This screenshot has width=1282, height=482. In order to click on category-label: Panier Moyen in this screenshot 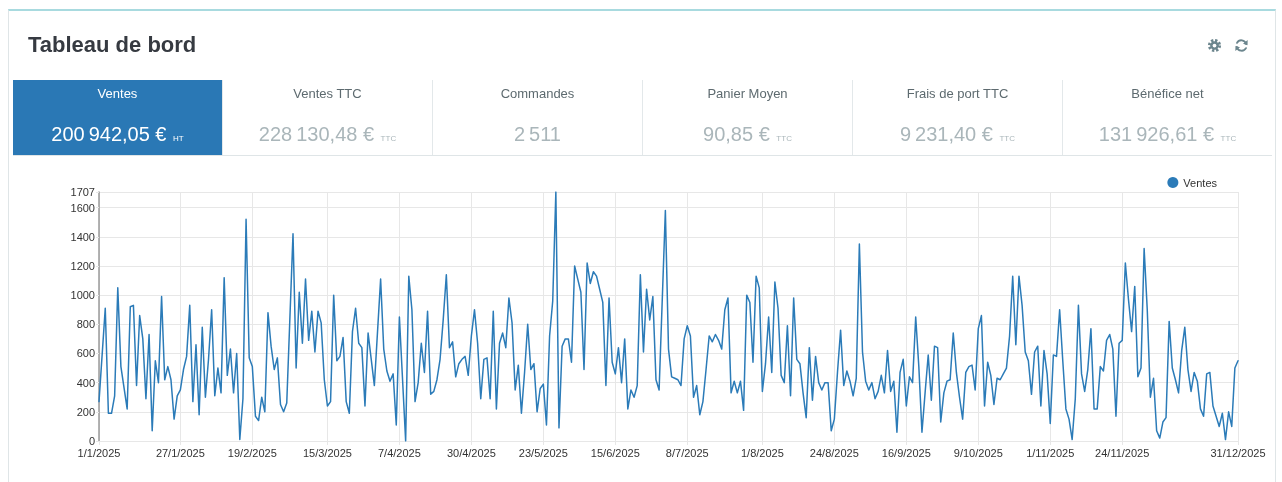, I will do `click(747, 94)`.